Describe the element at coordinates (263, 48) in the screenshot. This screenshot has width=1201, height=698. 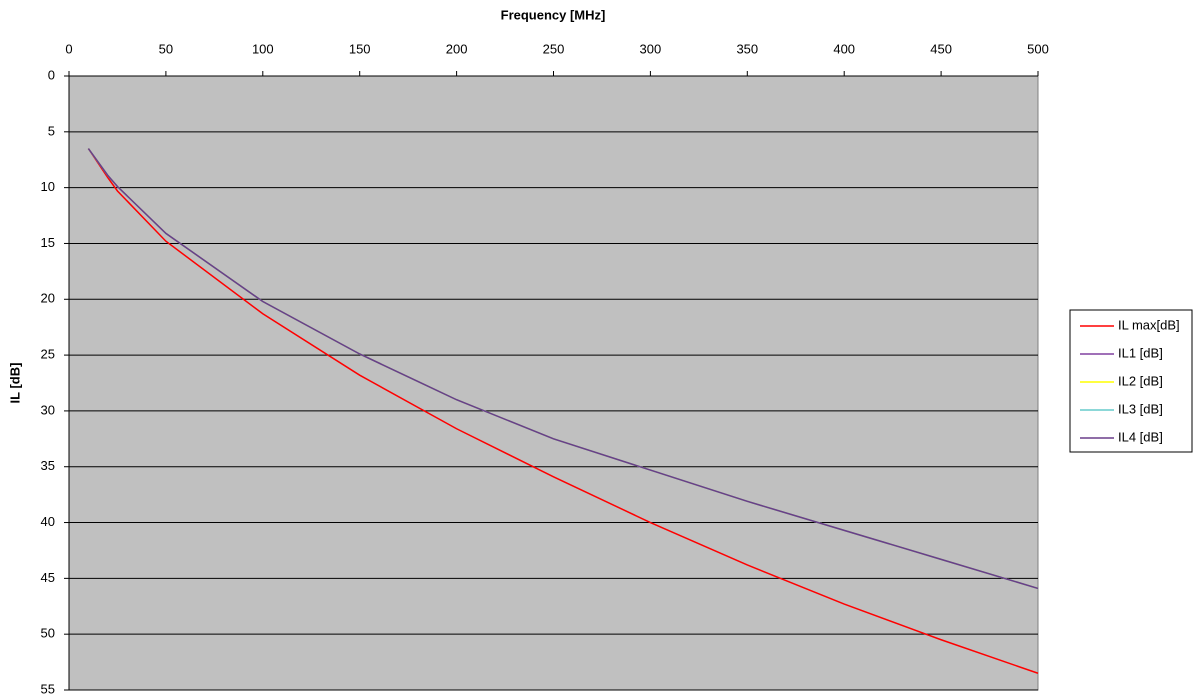
I see `x-tick-label: 100` at that location.